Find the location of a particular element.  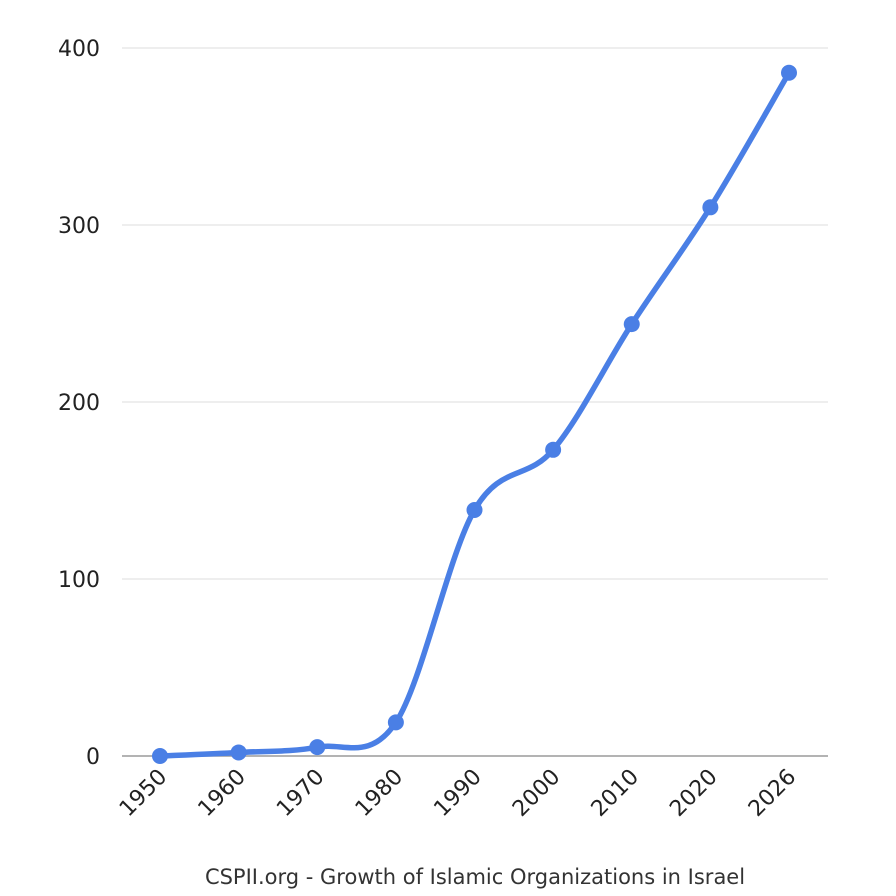

x-axis-tick-labels: 1950 1960 1970 1980 1990 2000 2010 2020 2026 is located at coordinates (458, 793).